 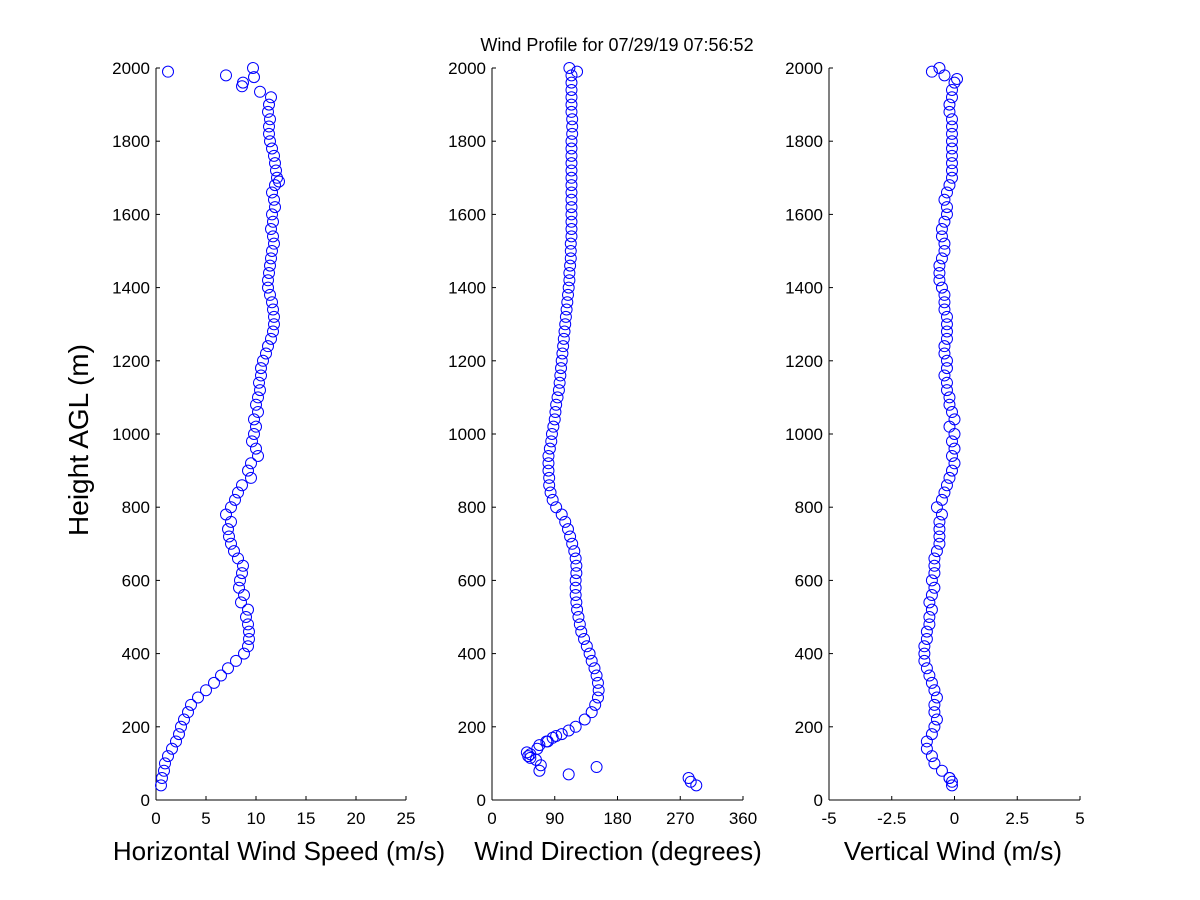 What do you see at coordinates (743, 818) in the screenshot?
I see `x-tick-label: 360` at bounding box center [743, 818].